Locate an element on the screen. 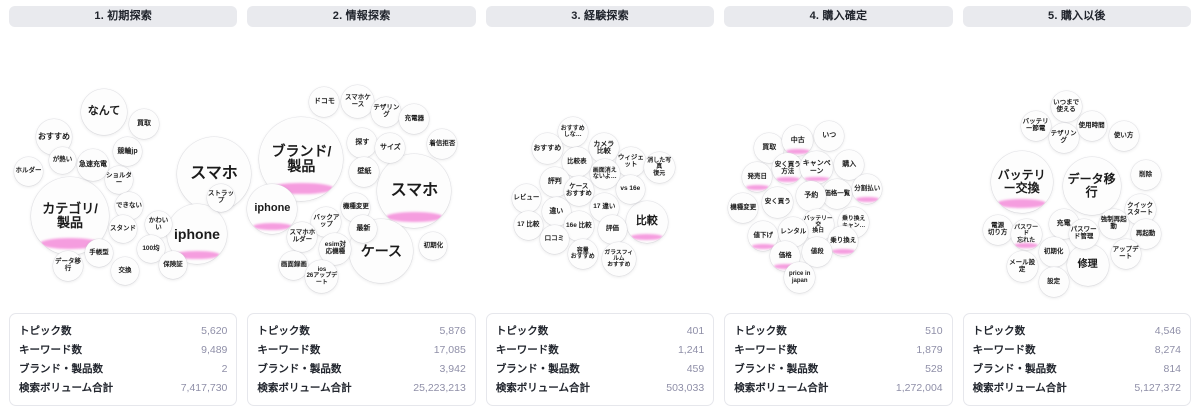 The image size is (1200, 410). topic-bubble: 分割払い is located at coordinates (867, 189).